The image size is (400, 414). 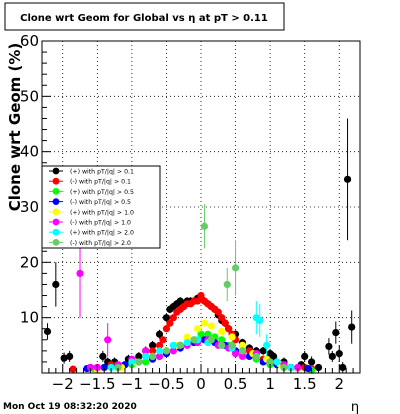 What do you see at coordinates (201, 384) in the screenshot?
I see `x-tick-label: 0` at bounding box center [201, 384].